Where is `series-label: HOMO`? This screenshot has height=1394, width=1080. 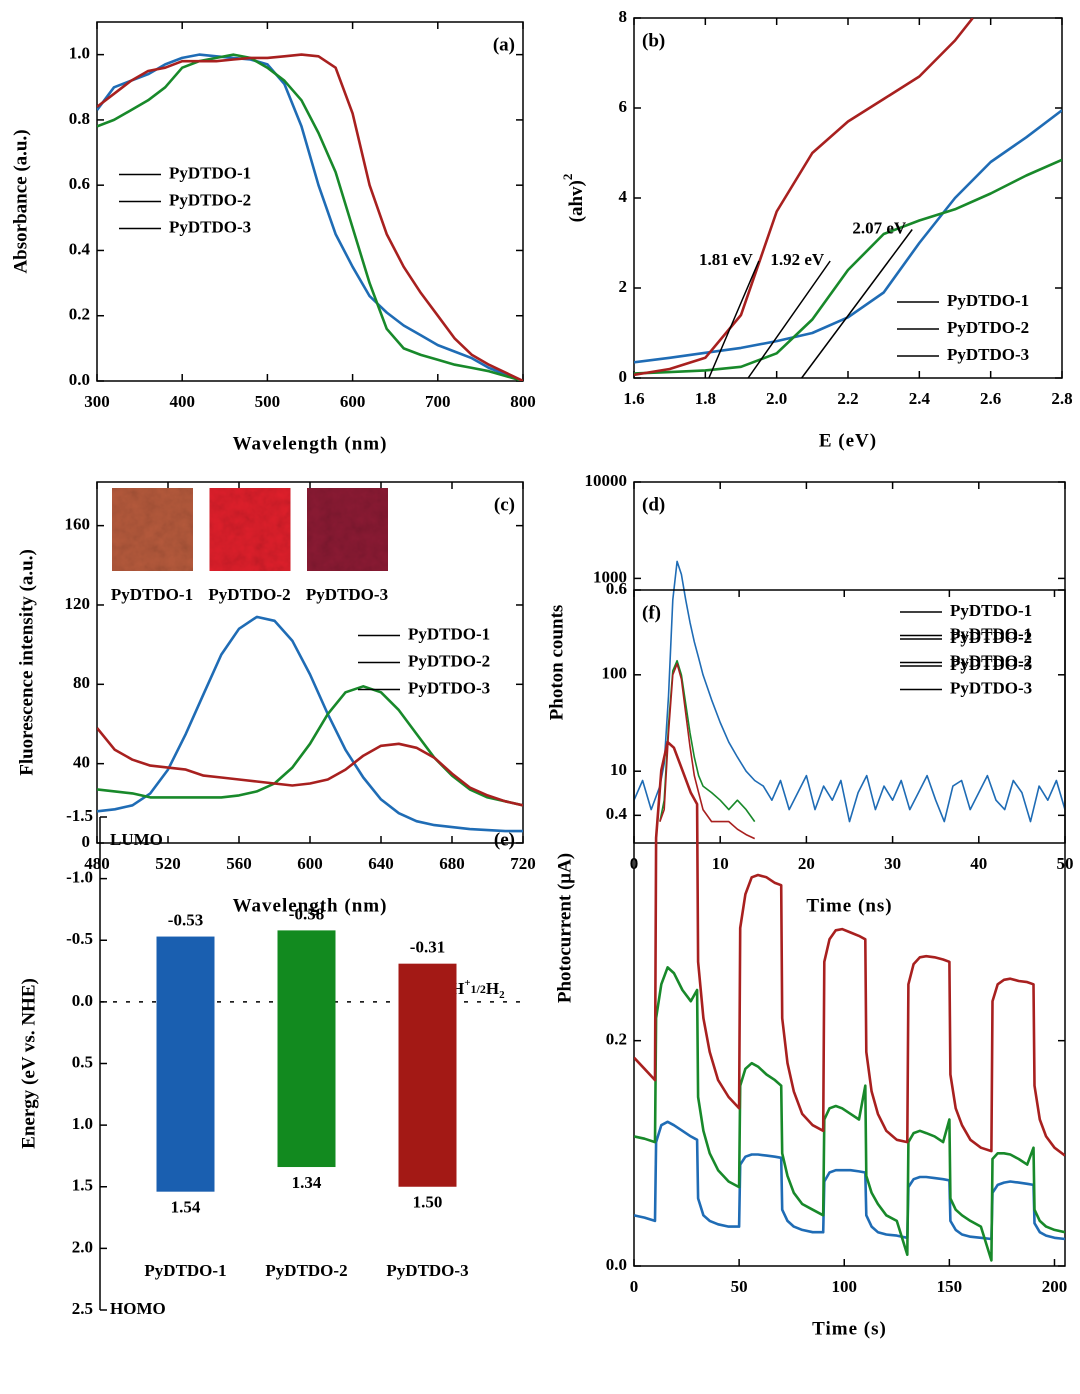 series-label: HOMO is located at coordinates (138, 1308).